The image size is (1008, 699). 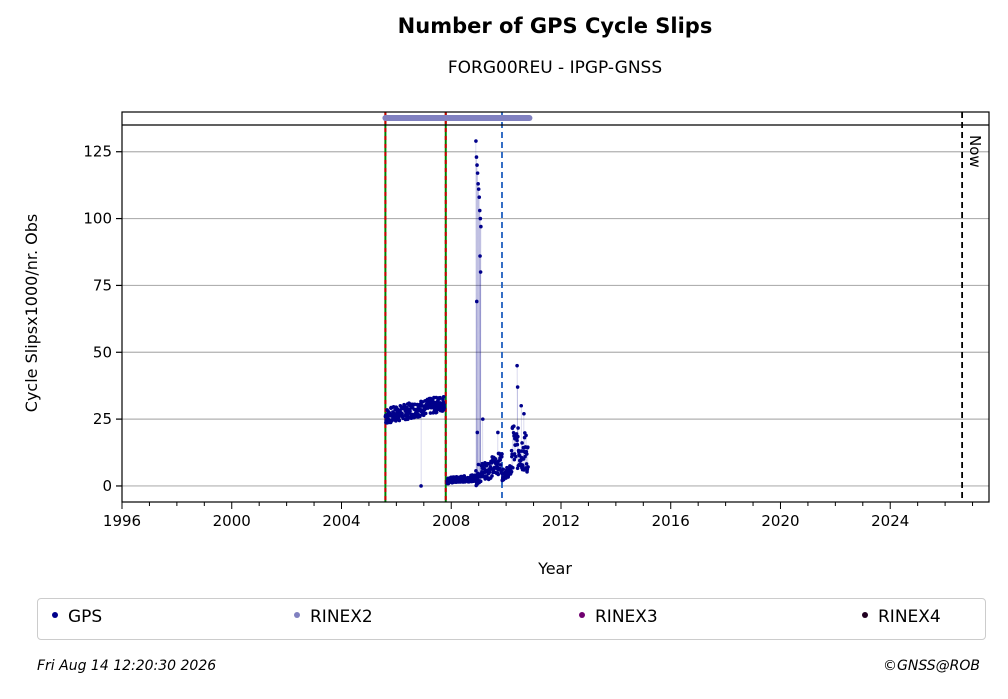 What do you see at coordinates (97, 219) in the screenshot?
I see `y-tick-label: 100` at bounding box center [97, 219].